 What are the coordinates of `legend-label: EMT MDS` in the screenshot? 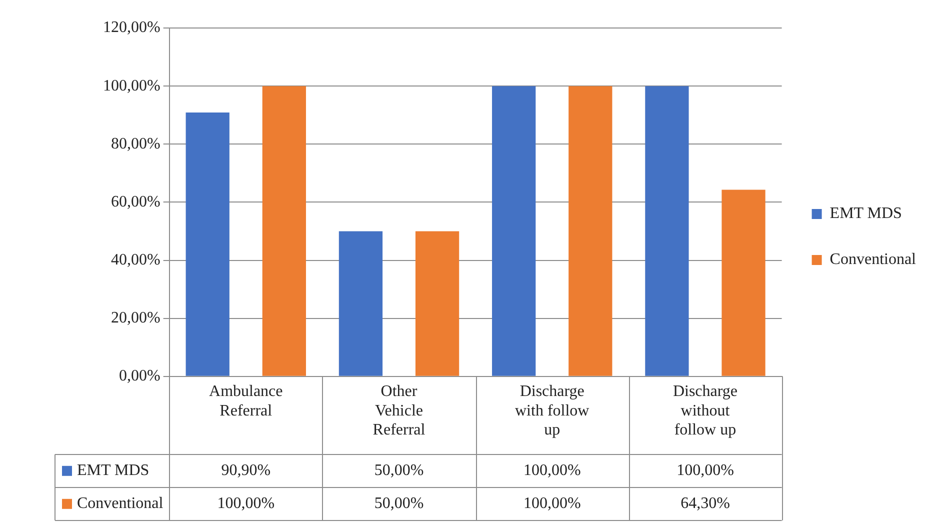 It's located at (113, 471).